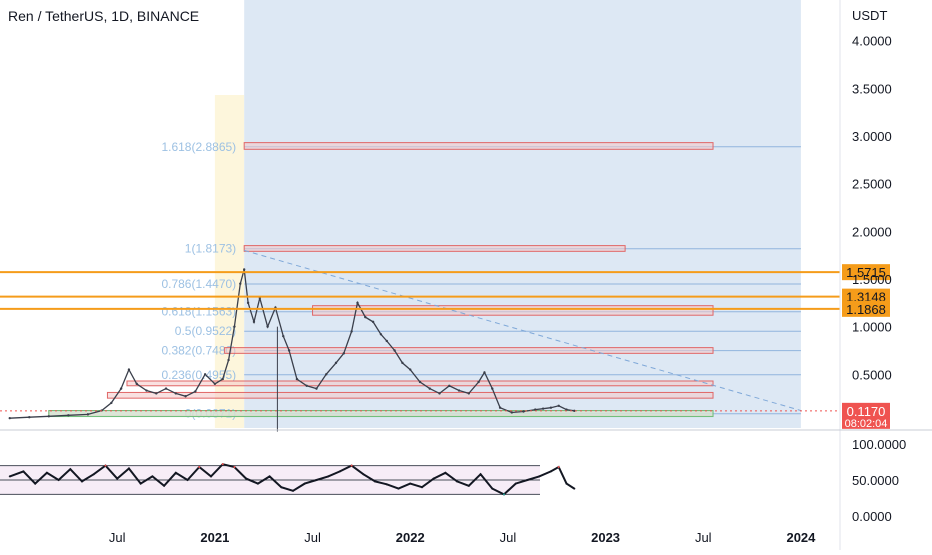 The height and width of the screenshot is (555, 932). I want to click on highlight-zone, so click(229, 261).